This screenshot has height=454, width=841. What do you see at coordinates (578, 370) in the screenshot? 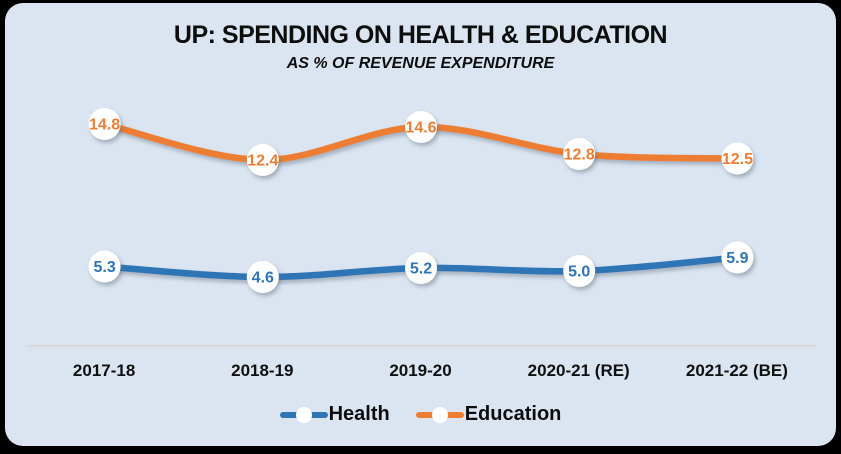
I see `x-axis-label: 2020-21 (RE)` at bounding box center [578, 370].